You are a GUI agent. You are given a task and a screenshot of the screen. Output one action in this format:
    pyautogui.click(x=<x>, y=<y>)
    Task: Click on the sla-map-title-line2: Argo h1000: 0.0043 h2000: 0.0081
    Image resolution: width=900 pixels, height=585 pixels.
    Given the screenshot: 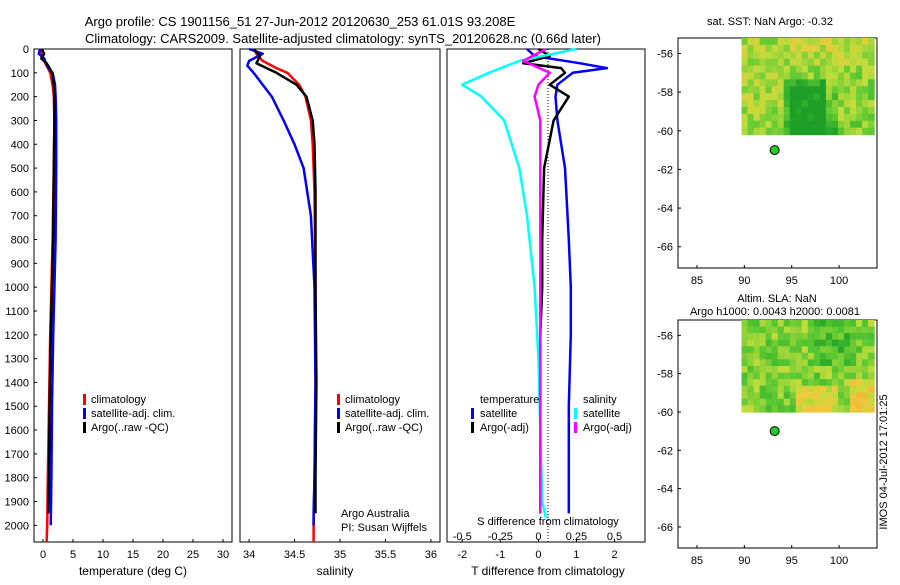 What is the action you would take?
    pyautogui.click(x=775, y=312)
    